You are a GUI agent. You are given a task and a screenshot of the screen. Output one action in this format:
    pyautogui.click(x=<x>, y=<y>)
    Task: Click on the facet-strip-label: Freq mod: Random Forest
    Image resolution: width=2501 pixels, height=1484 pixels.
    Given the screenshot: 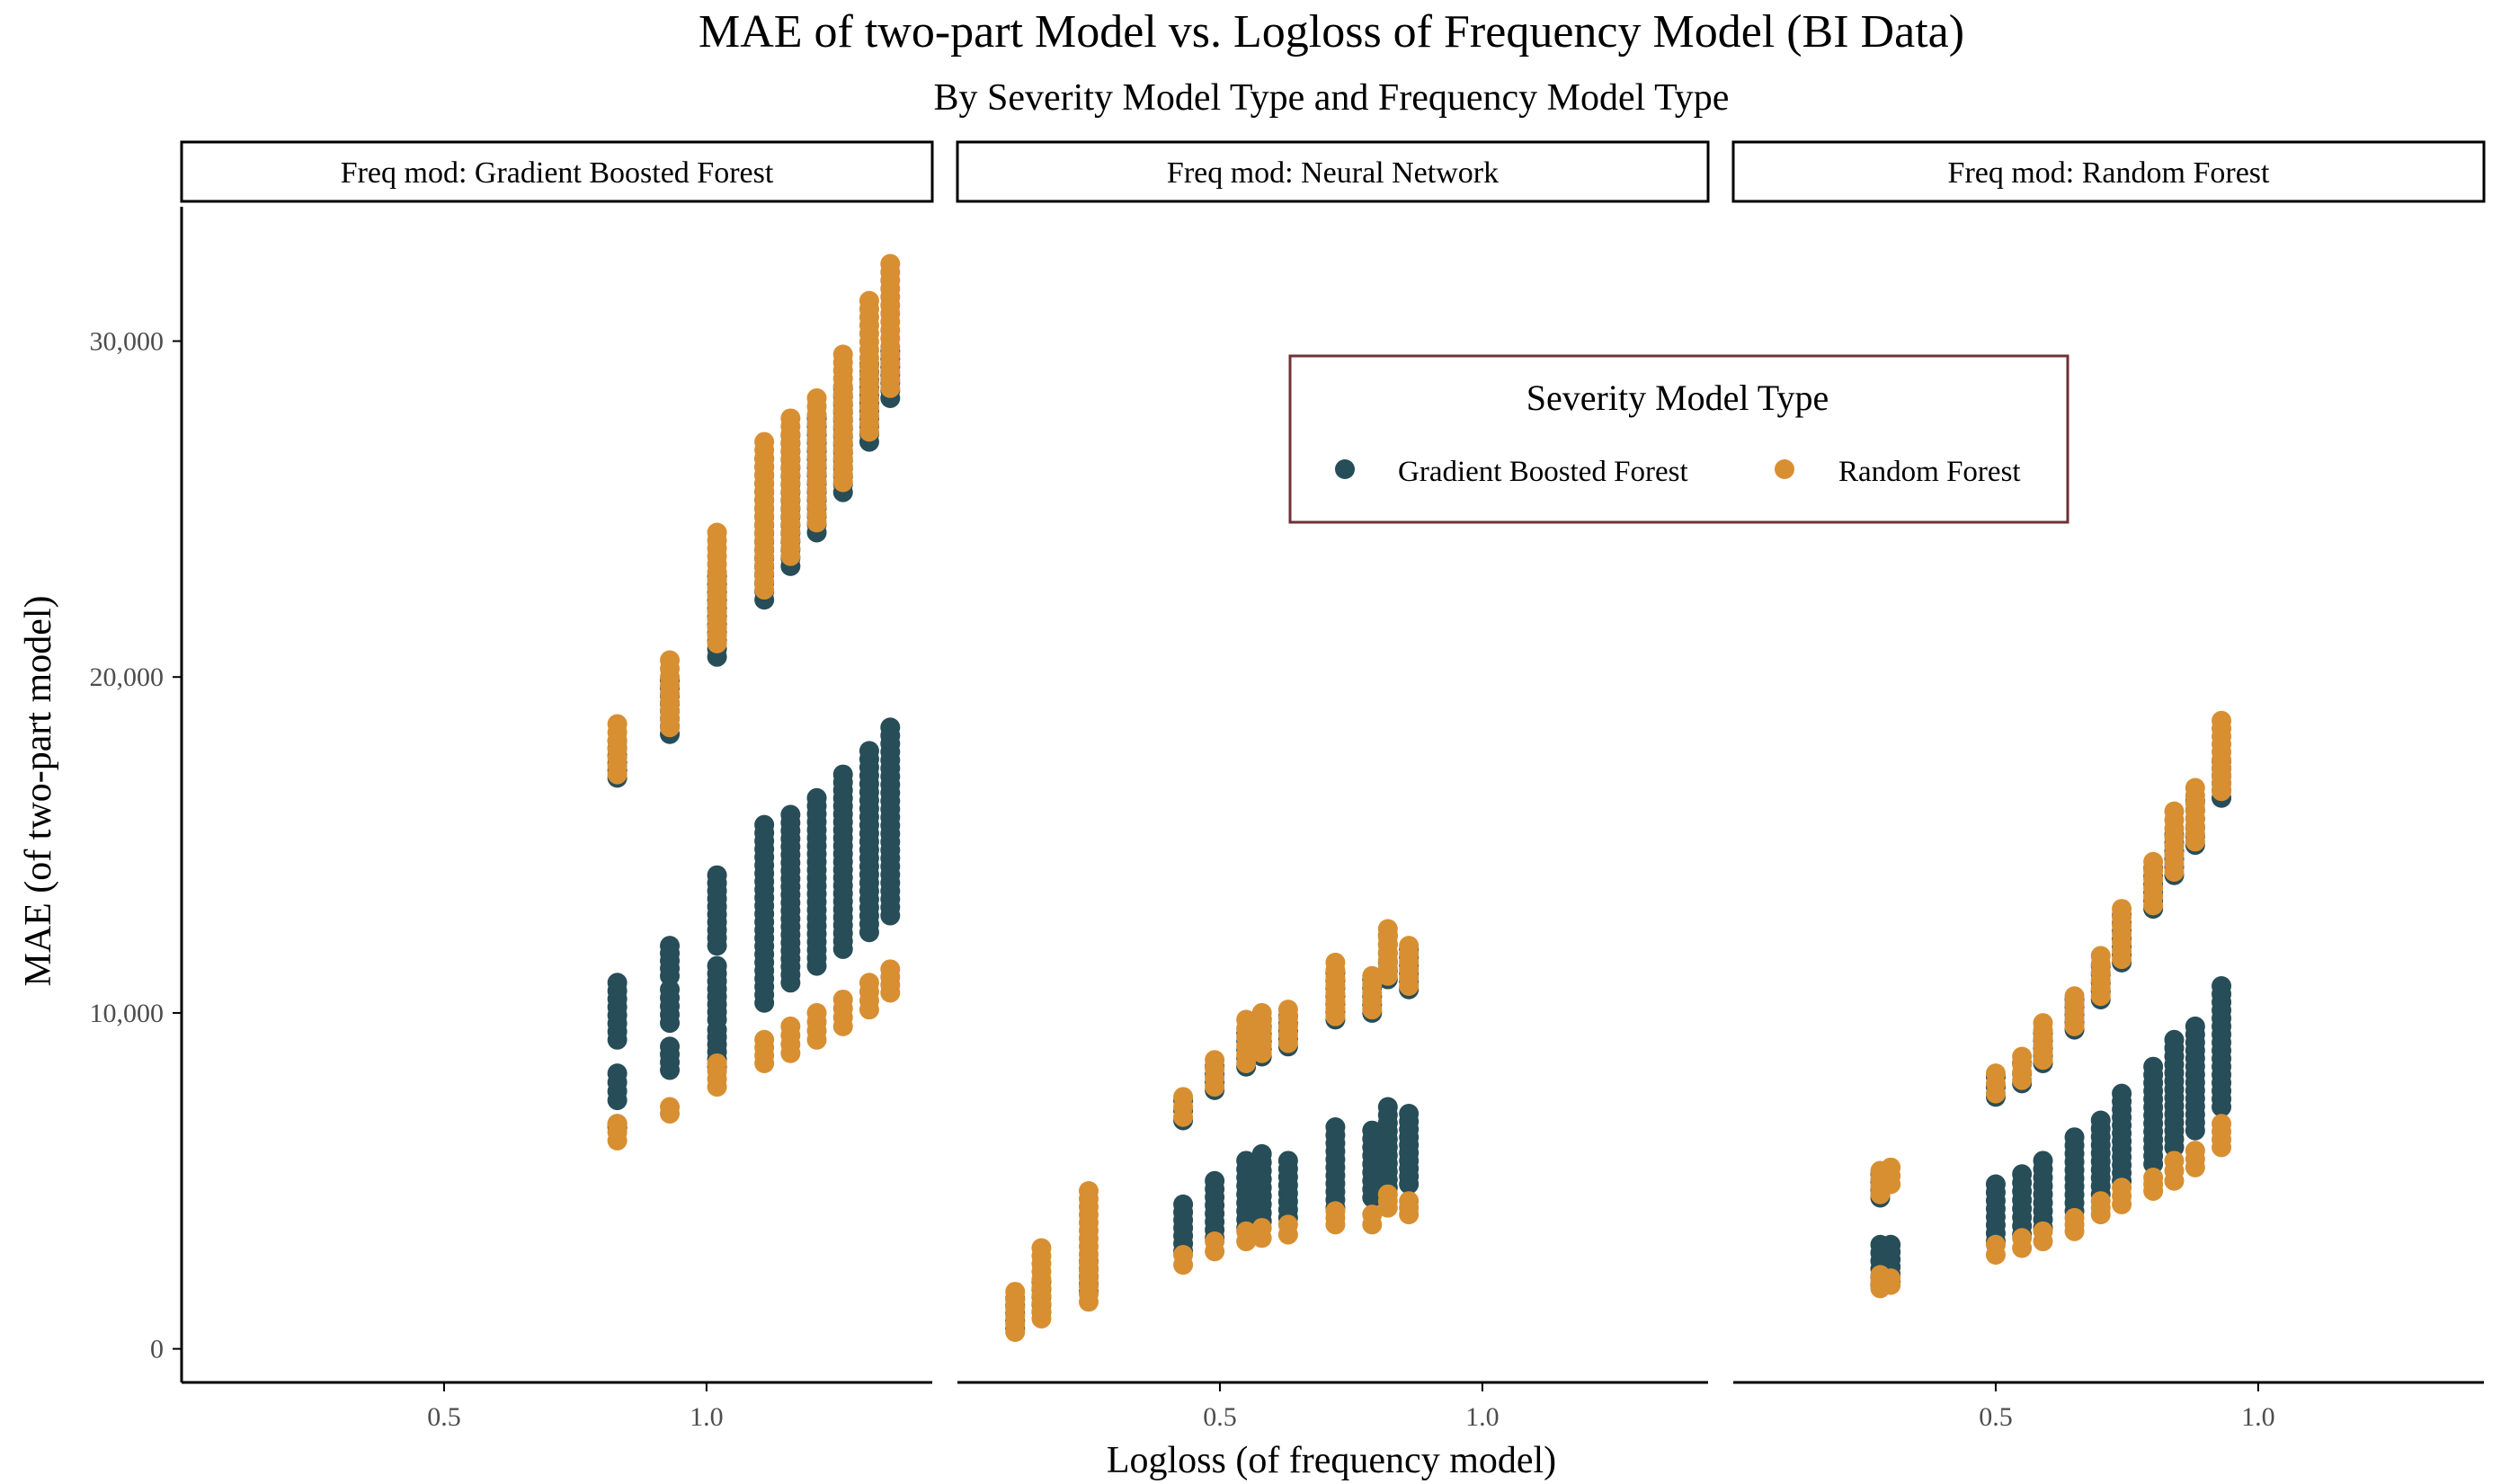 What is the action you would take?
    pyautogui.click(x=2109, y=173)
    